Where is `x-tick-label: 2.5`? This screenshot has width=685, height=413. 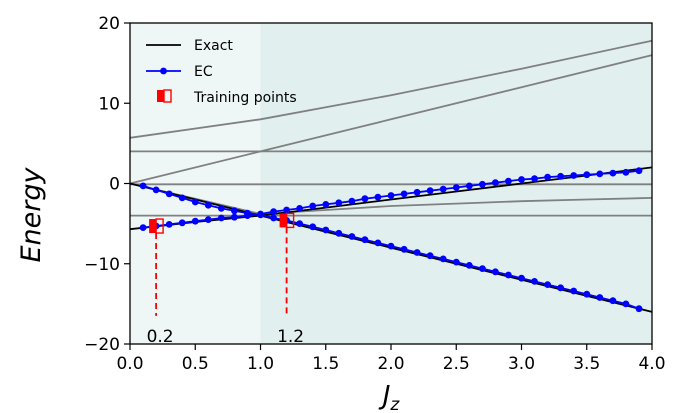
x-tick-label: 2.5 is located at coordinates (456, 364).